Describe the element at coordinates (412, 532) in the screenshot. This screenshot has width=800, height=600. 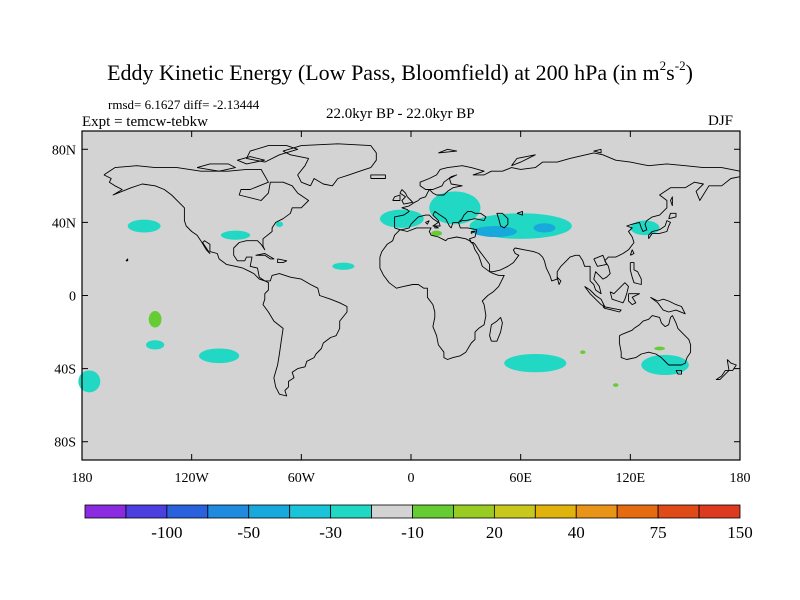
I see `colorbar-label: -10` at that location.